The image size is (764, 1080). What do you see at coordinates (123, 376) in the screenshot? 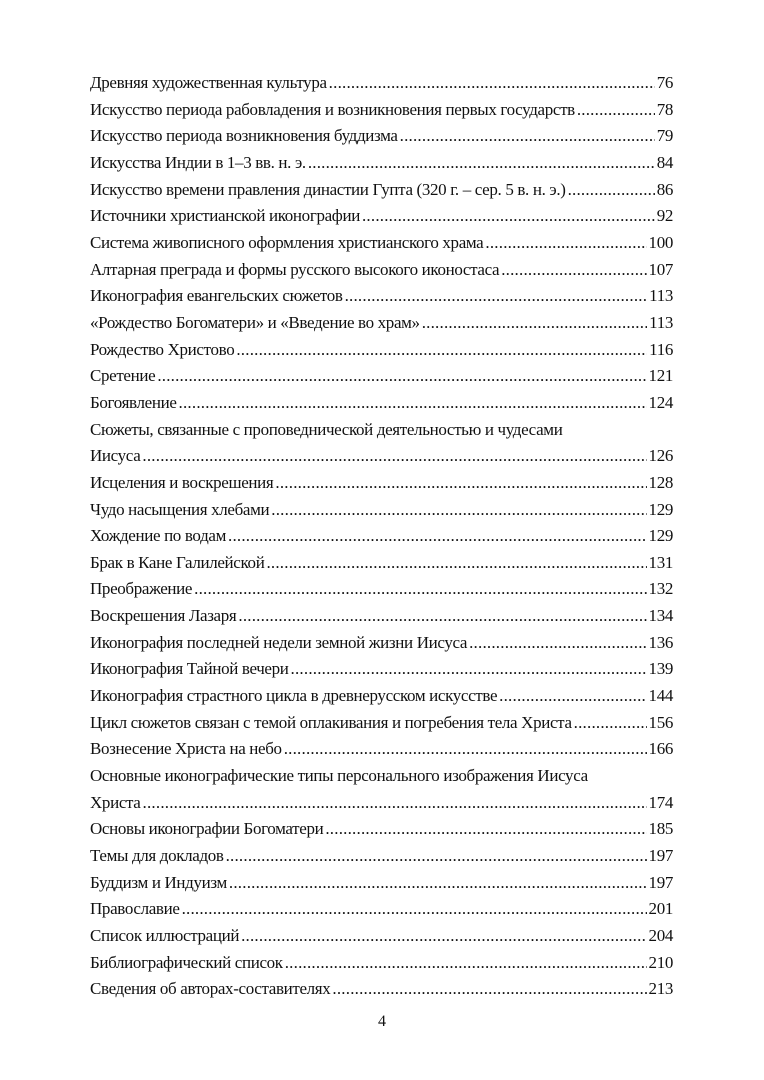
I see `toc-entry-title: Сретение` at bounding box center [123, 376].